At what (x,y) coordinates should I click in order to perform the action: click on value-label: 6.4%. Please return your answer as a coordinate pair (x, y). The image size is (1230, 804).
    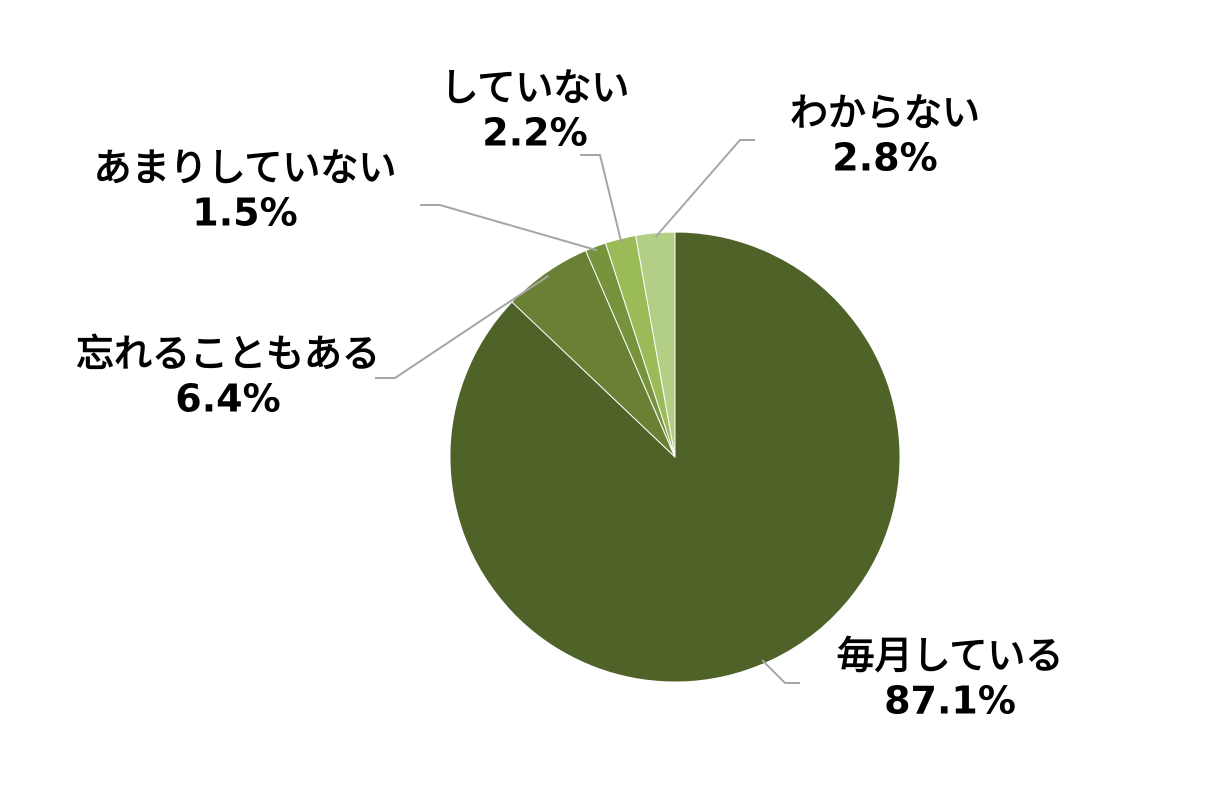
    Looking at the image, I should click on (227, 399).